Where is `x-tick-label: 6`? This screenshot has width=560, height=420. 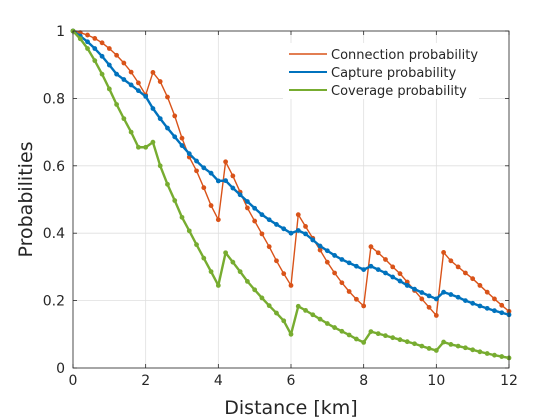
x-tick-label: 6 is located at coordinates (291, 381).